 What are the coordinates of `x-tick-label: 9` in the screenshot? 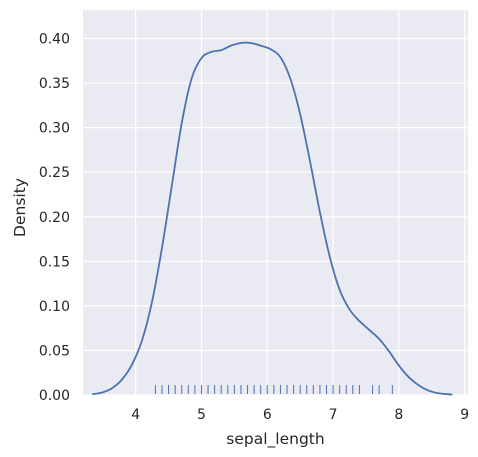 It's located at (464, 415).